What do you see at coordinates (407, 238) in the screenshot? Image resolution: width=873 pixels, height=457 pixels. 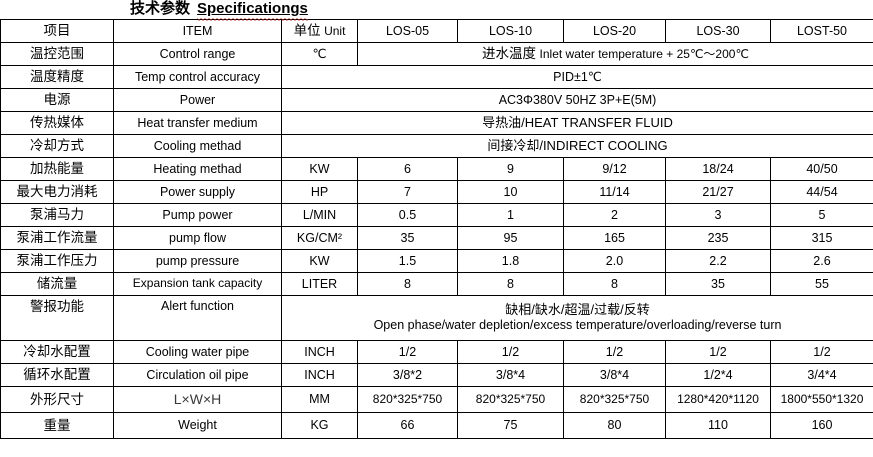 I see `cell-pump-flow-los-05: 35` at bounding box center [407, 238].